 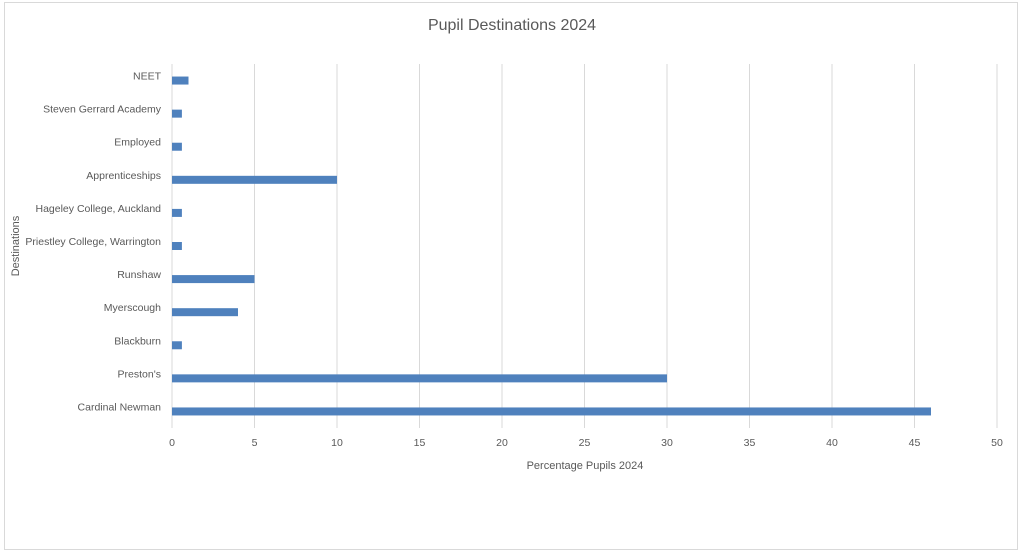 What do you see at coordinates (255, 443) in the screenshot?
I see `x-tick-label: 5` at bounding box center [255, 443].